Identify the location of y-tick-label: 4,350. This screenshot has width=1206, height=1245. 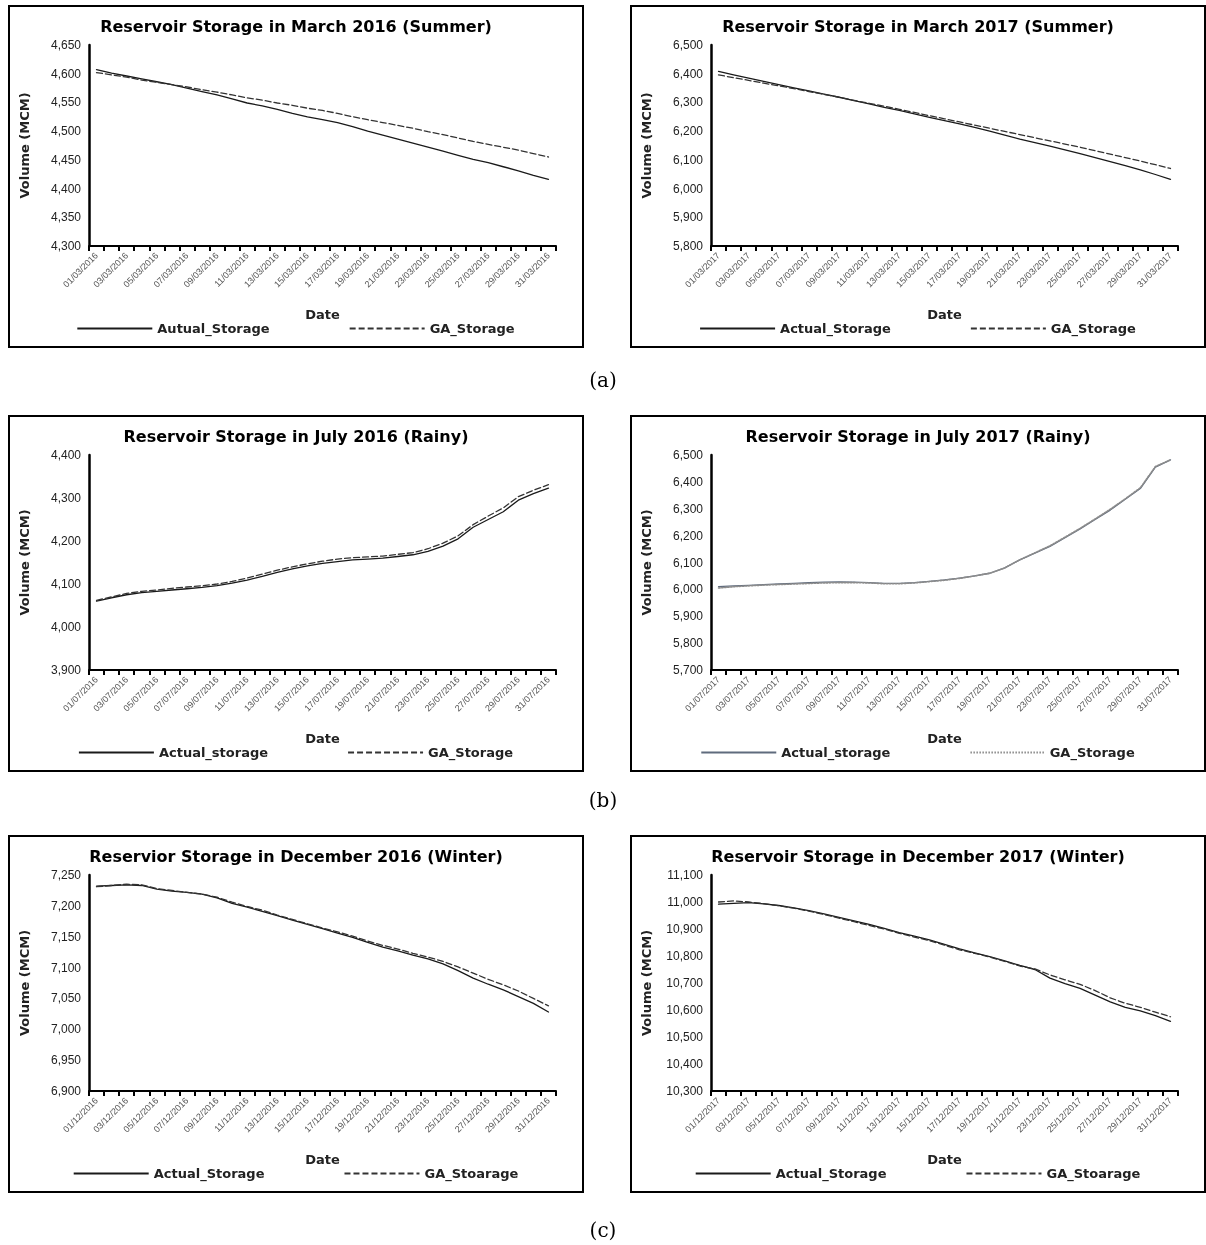
(66, 217).